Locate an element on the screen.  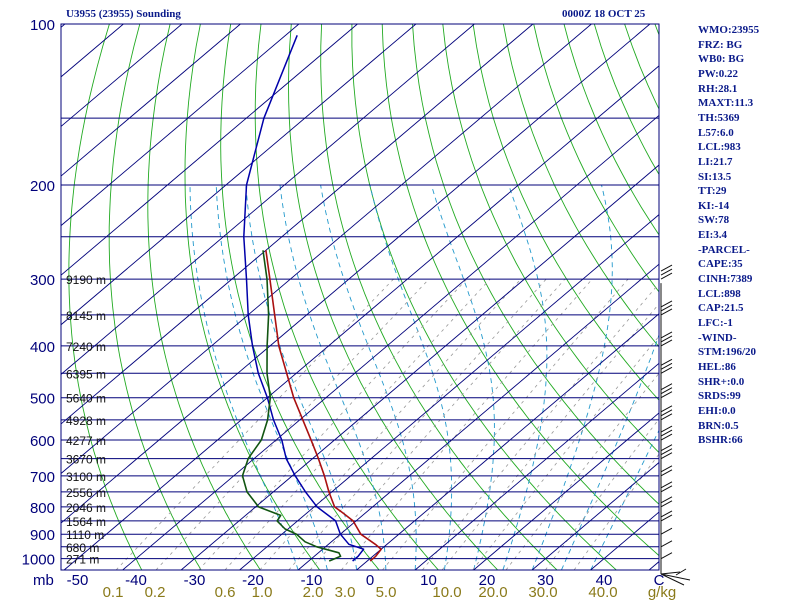
pressure-tick-label: 500 is located at coordinates (42, 399).